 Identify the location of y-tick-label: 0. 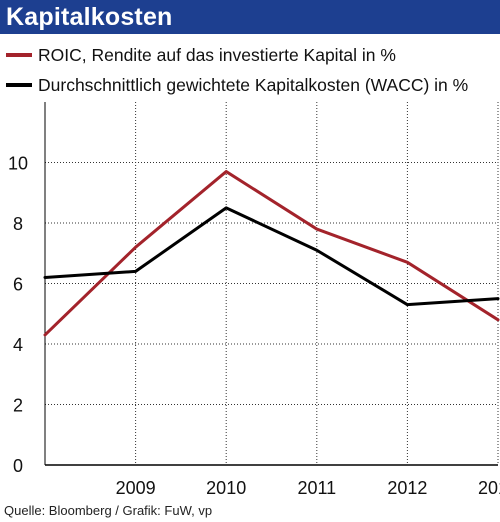
(18, 466).